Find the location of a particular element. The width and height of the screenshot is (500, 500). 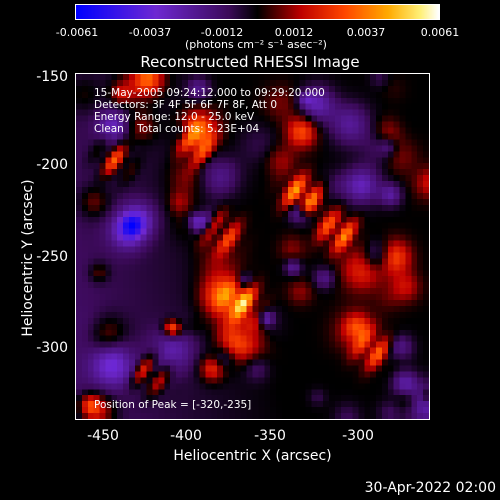

colorbar-tick: 0.0061 is located at coordinates (440, 32).